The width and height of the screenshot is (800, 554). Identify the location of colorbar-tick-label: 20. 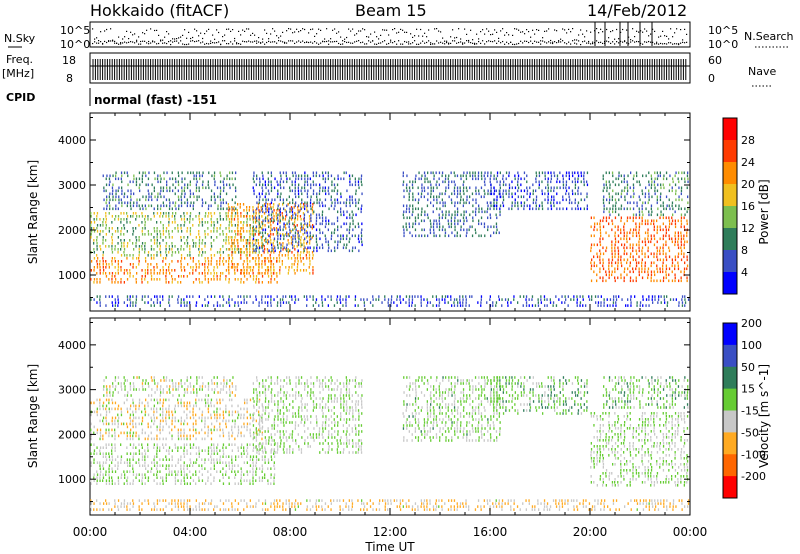
(748, 184).